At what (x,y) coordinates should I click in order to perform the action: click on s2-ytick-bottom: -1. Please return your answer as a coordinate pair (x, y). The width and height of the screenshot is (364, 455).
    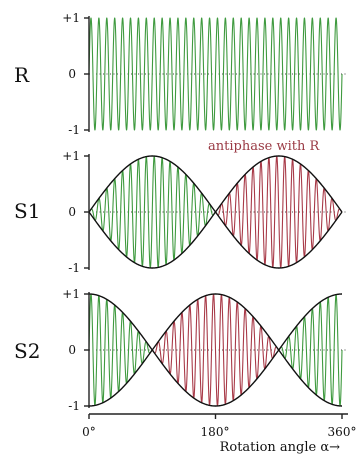
    Looking at the image, I should click on (74, 406).